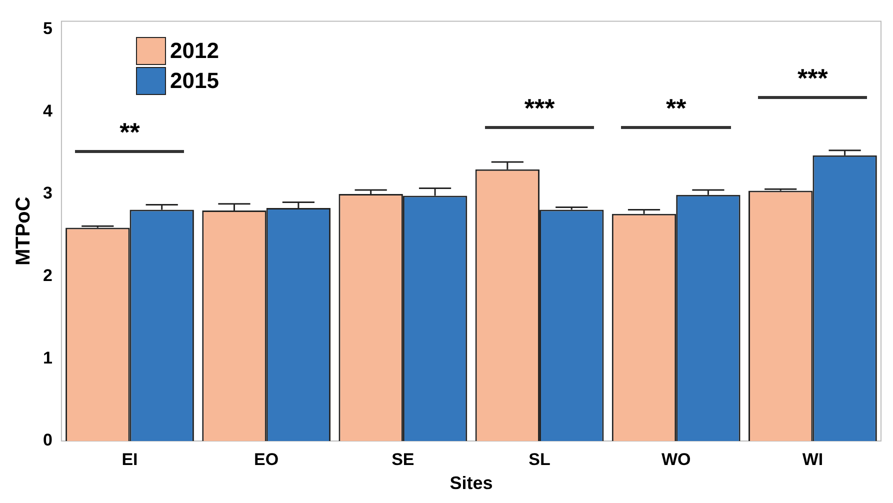 The image size is (893, 503). What do you see at coordinates (47, 193) in the screenshot?
I see `y-tick-label: 3` at bounding box center [47, 193].